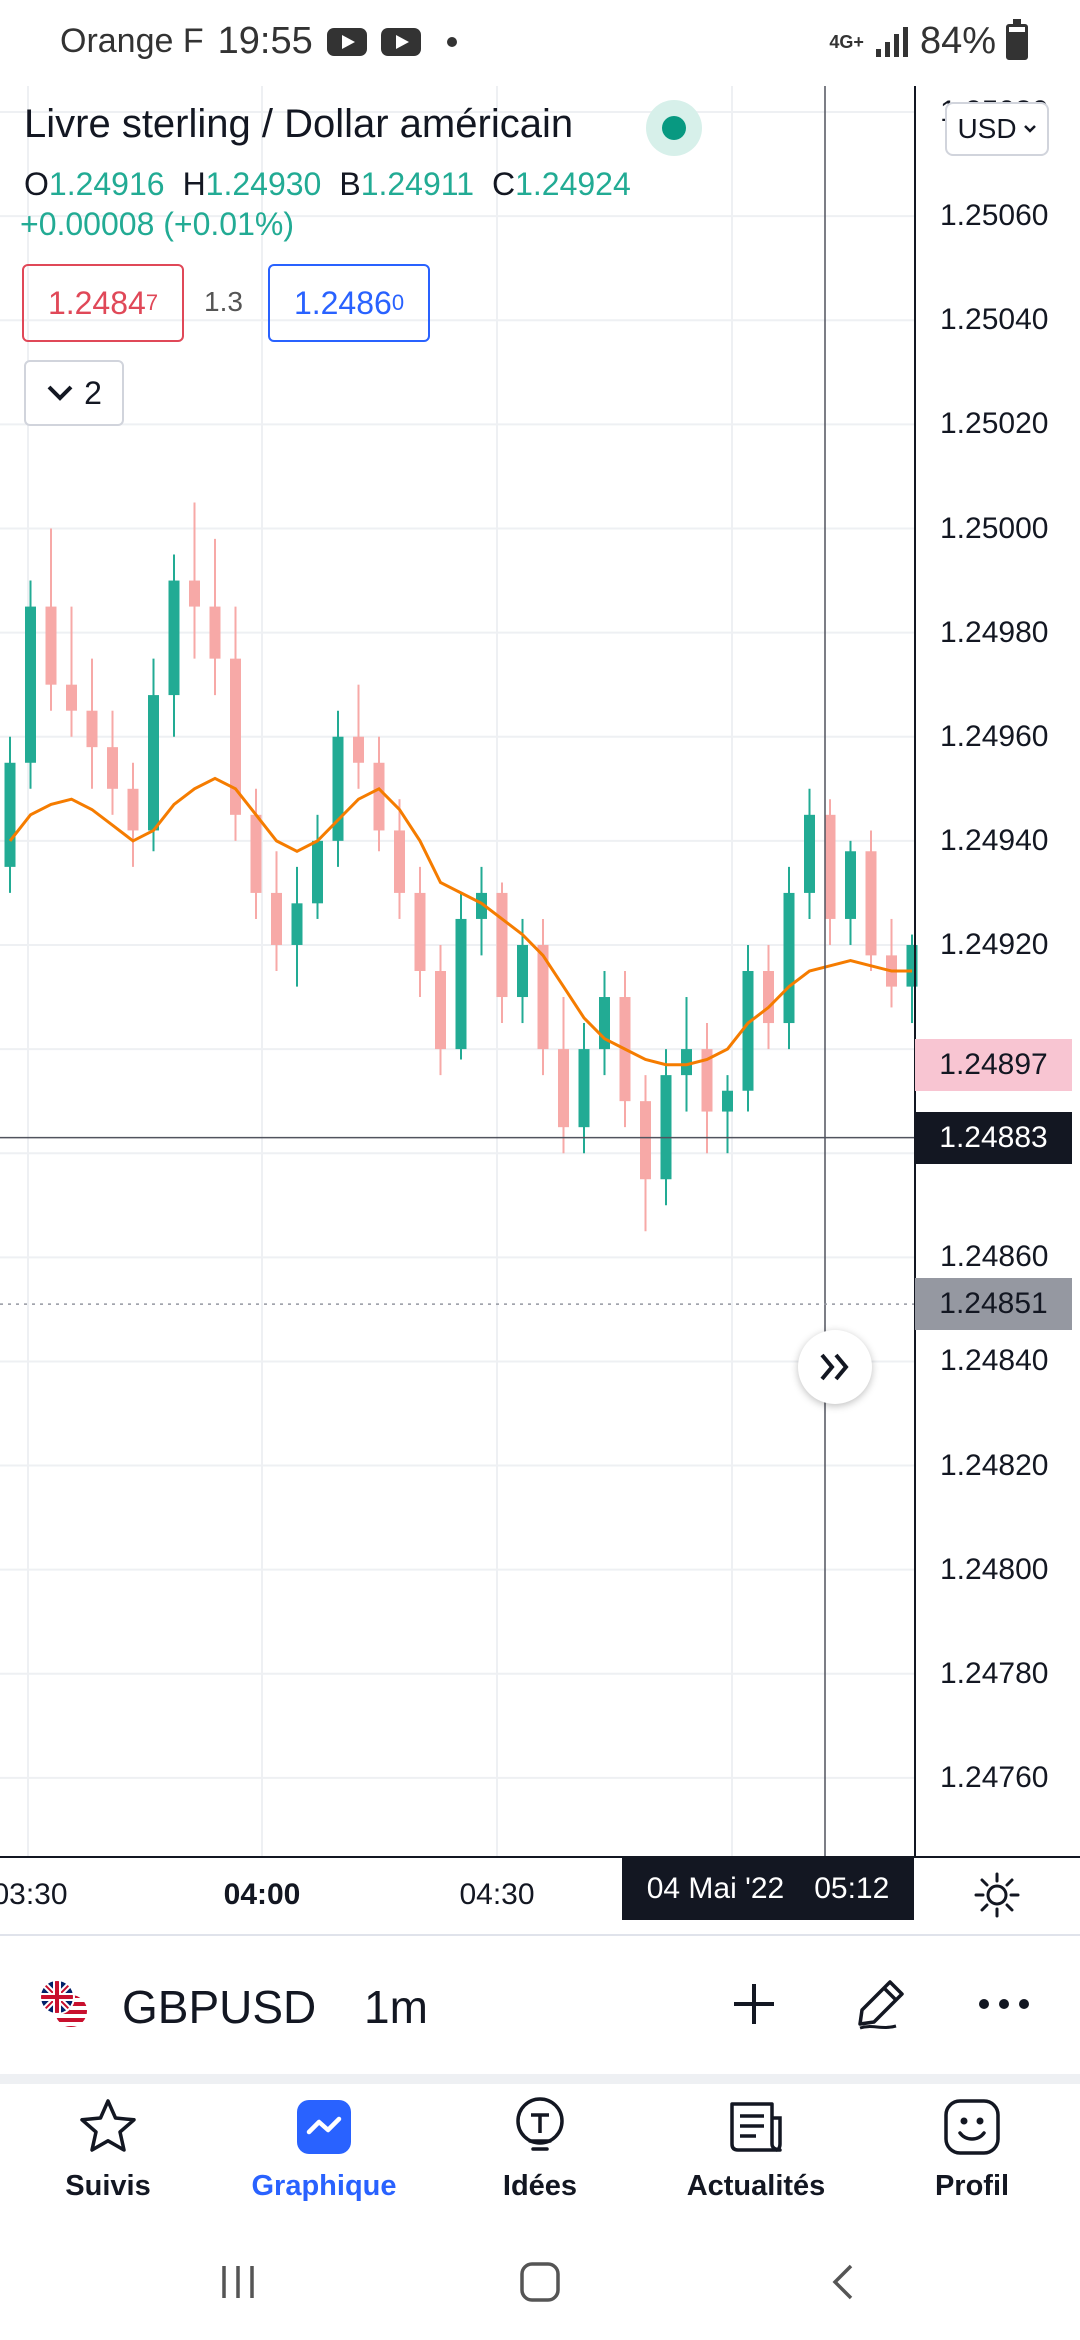 This screenshot has height=2340, width=1080. I want to click on signal-icon, so click(891, 41).